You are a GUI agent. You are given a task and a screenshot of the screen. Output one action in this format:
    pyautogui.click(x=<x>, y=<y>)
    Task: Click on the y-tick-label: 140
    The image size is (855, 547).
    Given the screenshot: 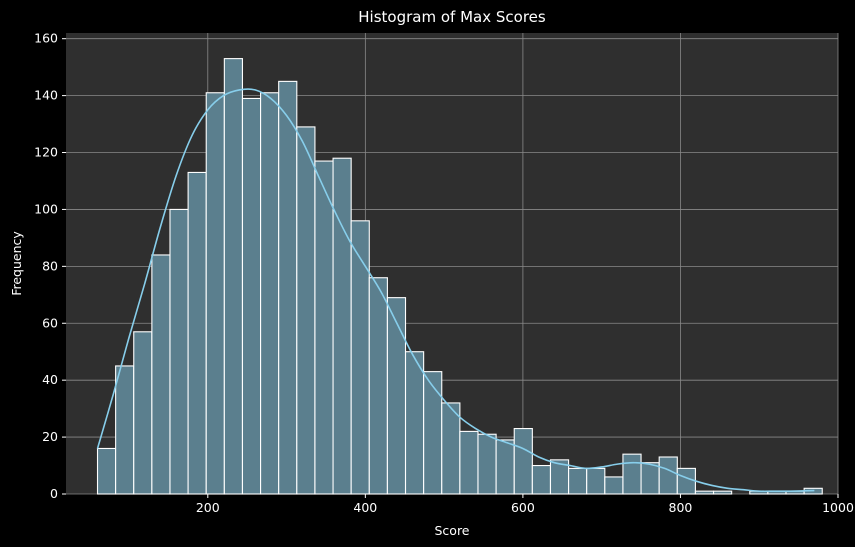 What is the action you would take?
    pyautogui.click(x=46, y=95)
    